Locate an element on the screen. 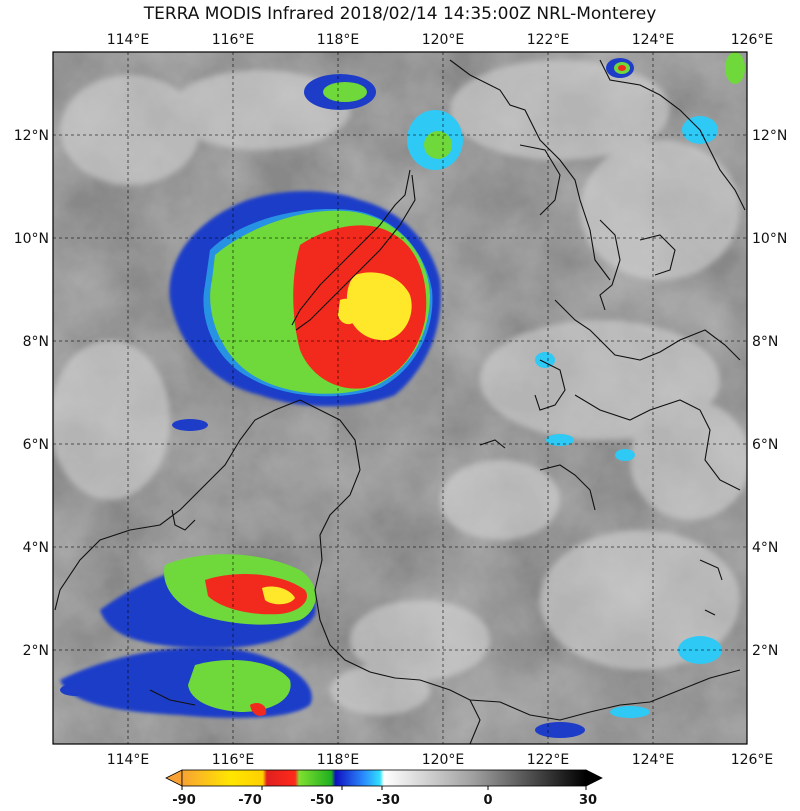 The height and width of the screenshot is (811, 800). lat-label-8: 8°N is located at coordinates (36, 342).